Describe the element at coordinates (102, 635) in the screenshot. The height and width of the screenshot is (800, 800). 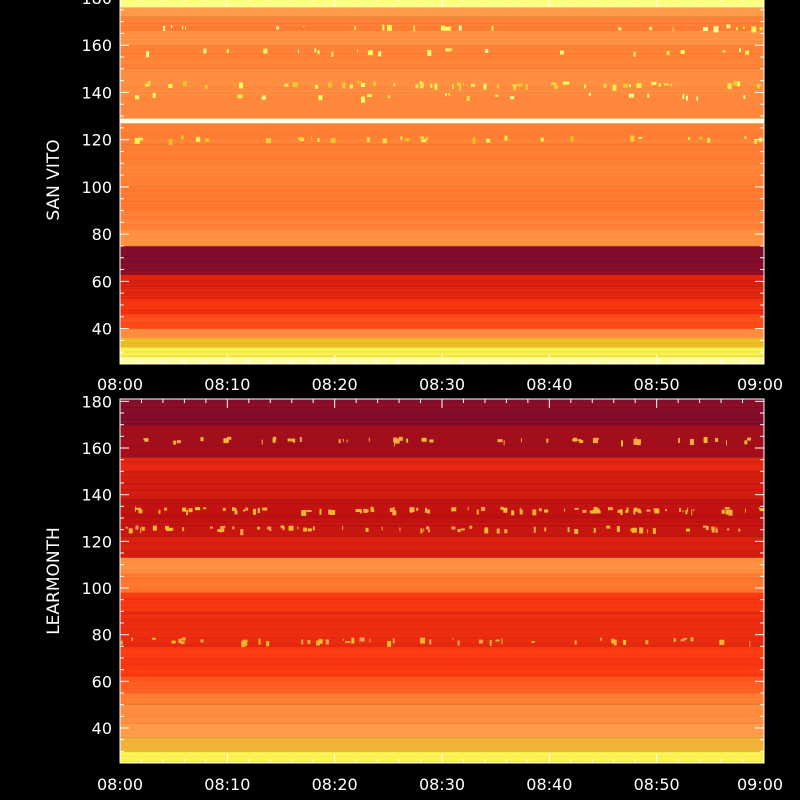
I see `y-tick-label: 80` at that location.